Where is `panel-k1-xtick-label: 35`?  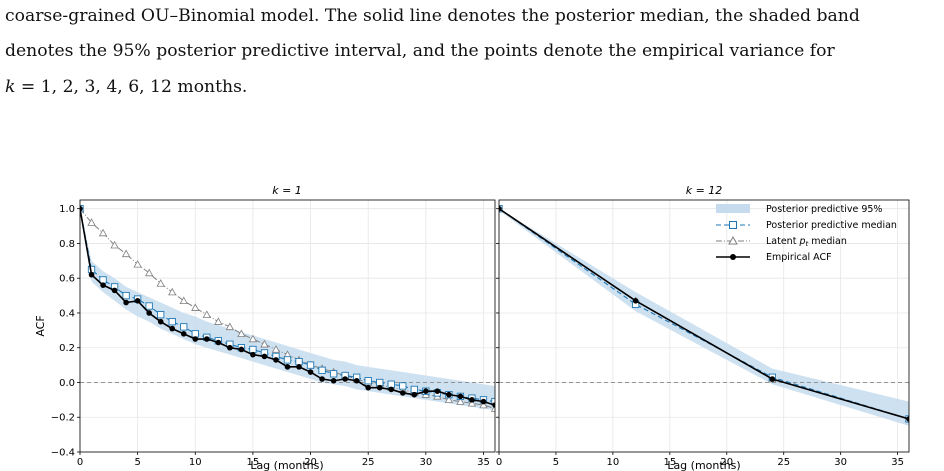
panel-k1-xtick-label: 35 is located at coordinates (483, 462).